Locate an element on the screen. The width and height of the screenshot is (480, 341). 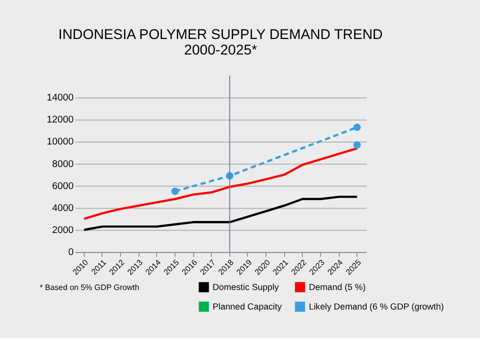
y-tick-label: 8000 is located at coordinates (63, 164).